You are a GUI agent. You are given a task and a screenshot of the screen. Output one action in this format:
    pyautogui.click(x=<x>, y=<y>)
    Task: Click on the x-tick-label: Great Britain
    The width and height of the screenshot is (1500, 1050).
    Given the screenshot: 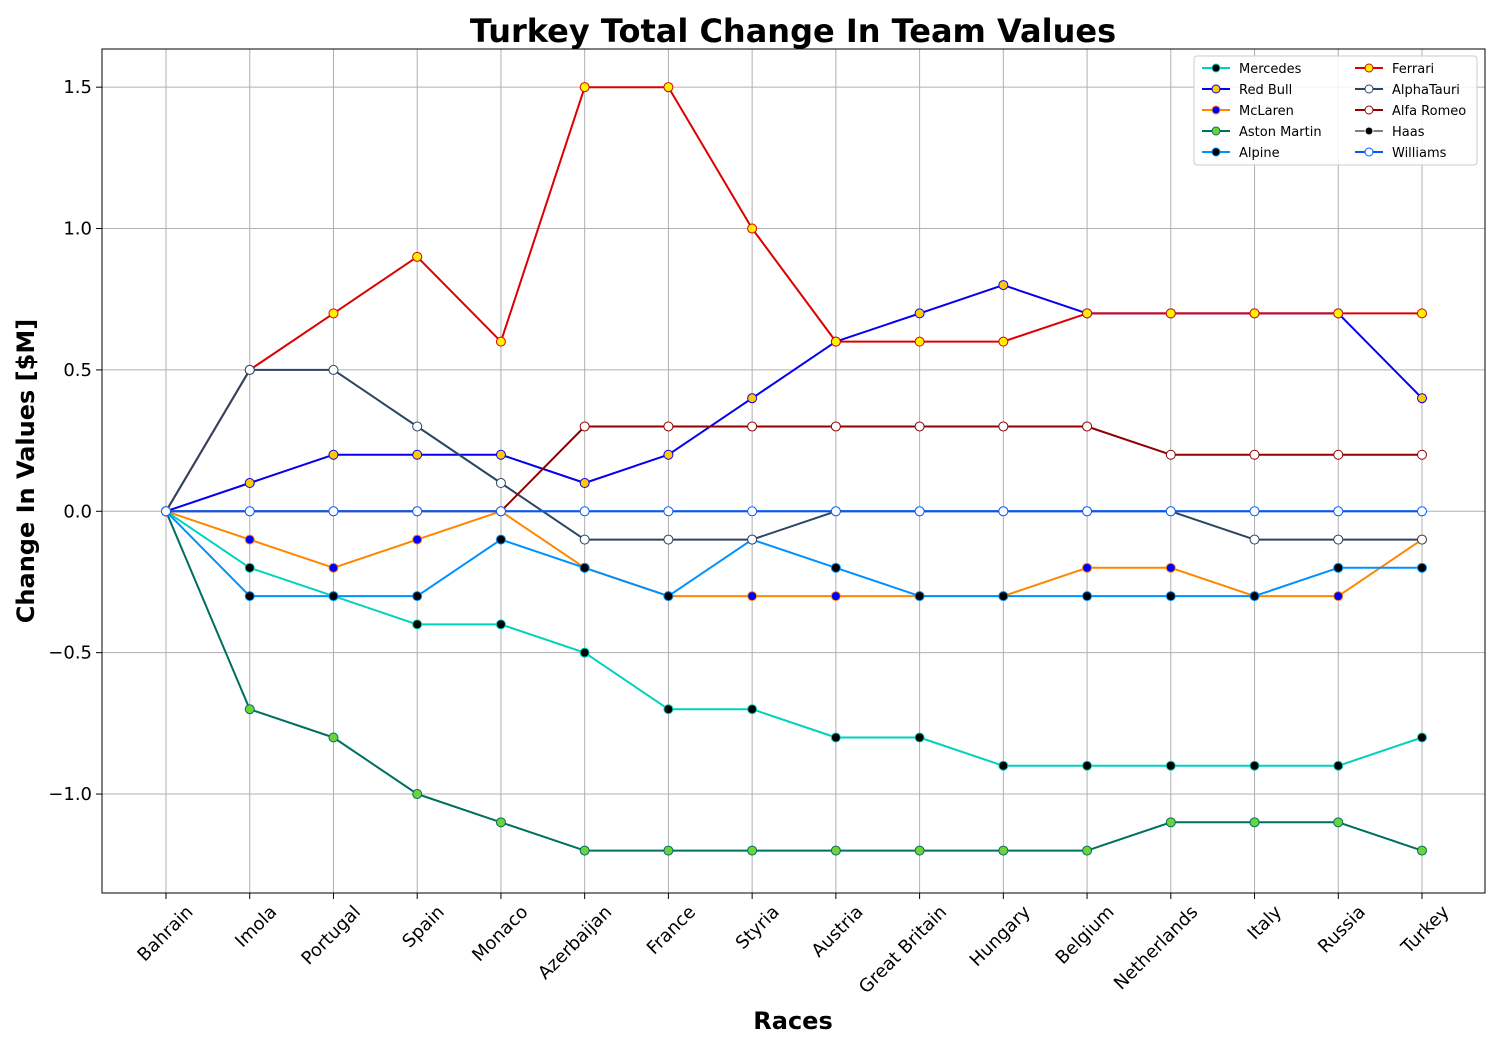 What is the action you would take?
    pyautogui.click(x=903, y=950)
    